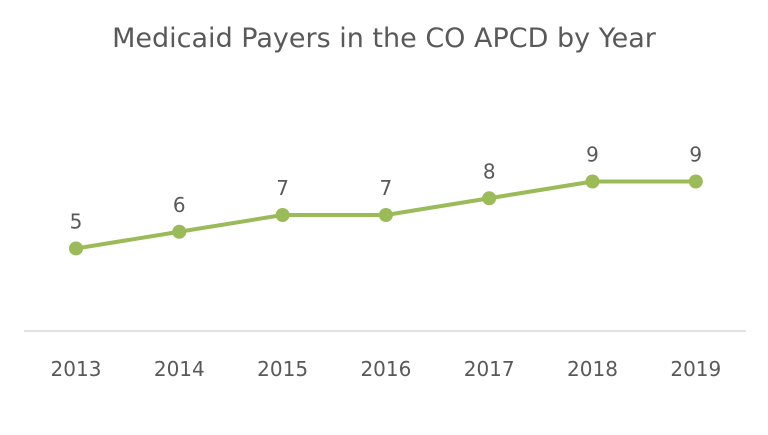  I want to click on data-label-2015: 7, so click(282, 188).